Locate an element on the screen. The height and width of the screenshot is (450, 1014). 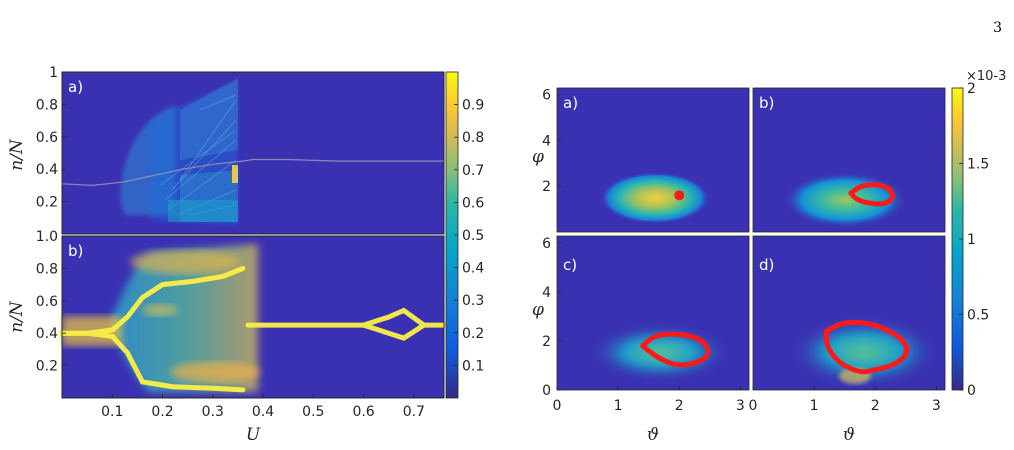
x-tick-label: 0.4 is located at coordinates (263, 412).